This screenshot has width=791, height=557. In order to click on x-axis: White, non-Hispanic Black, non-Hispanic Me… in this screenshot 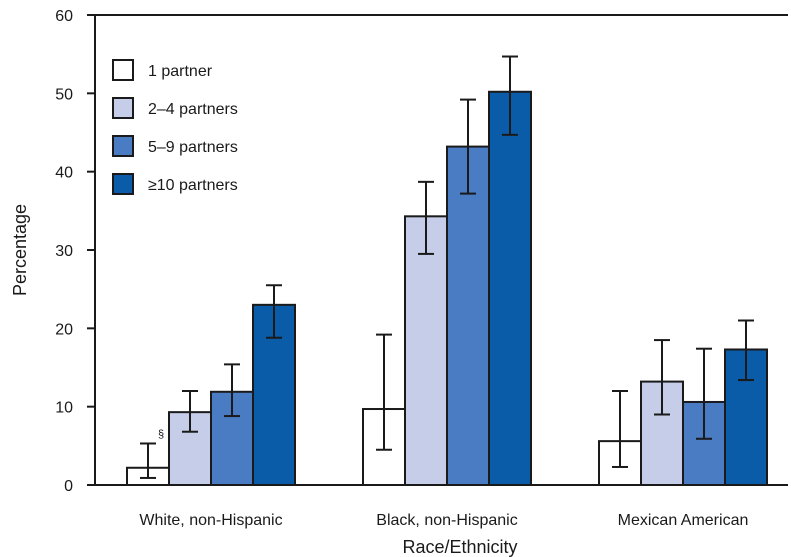, I will do `click(441, 506)`.